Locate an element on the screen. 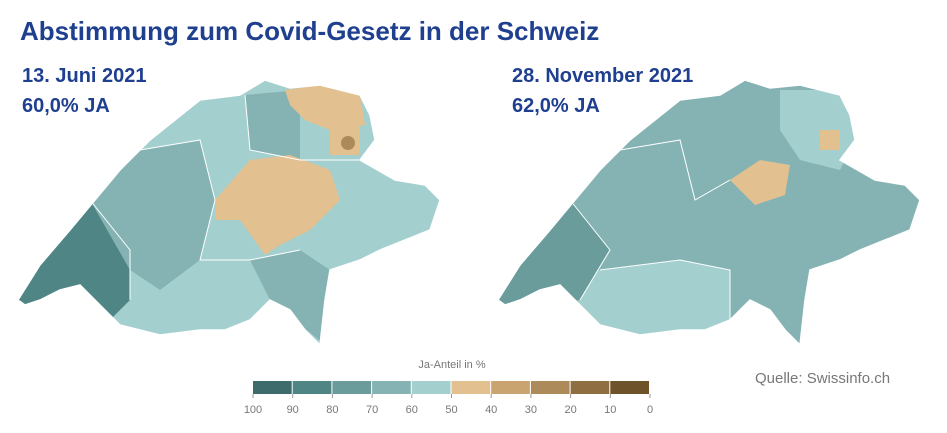 This screenshot has height=433, width=947. map-result: 60,0% JA is located at coordinates (66, 106).